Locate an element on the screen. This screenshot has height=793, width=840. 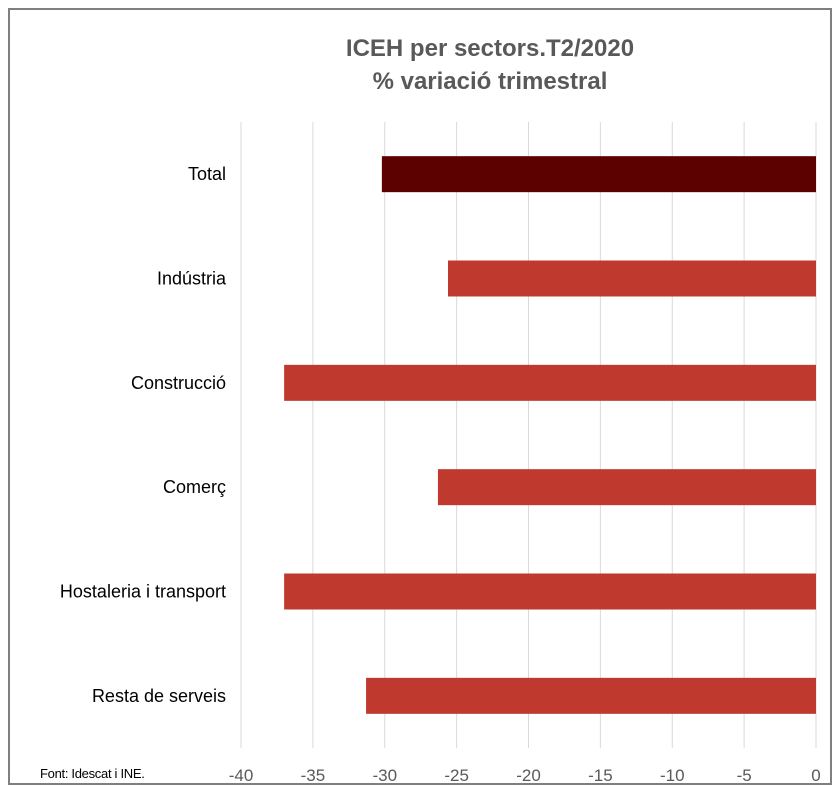
category-label: Indústria is located at coordinates (192, 279).